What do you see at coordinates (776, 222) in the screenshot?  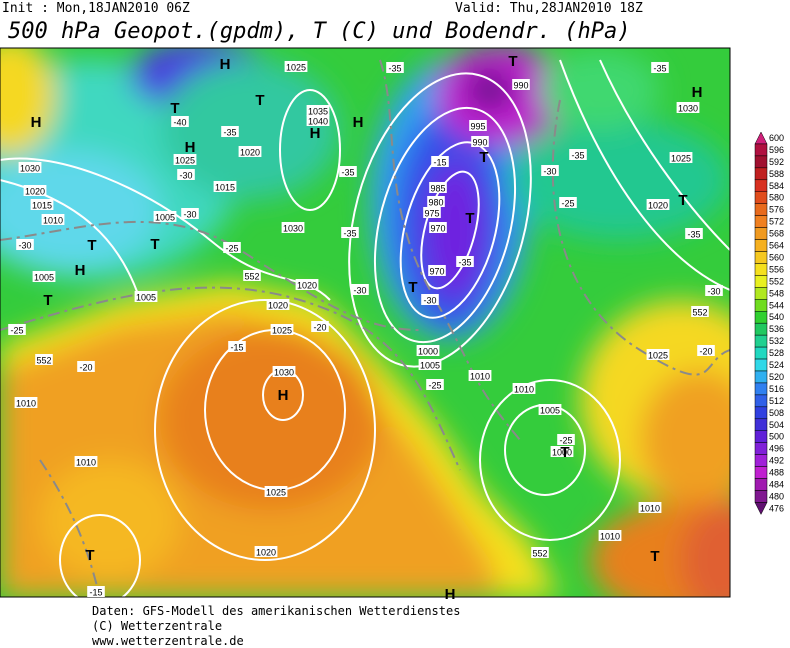 I see `colorbar-label: 572` at bounding box center [776, 222].